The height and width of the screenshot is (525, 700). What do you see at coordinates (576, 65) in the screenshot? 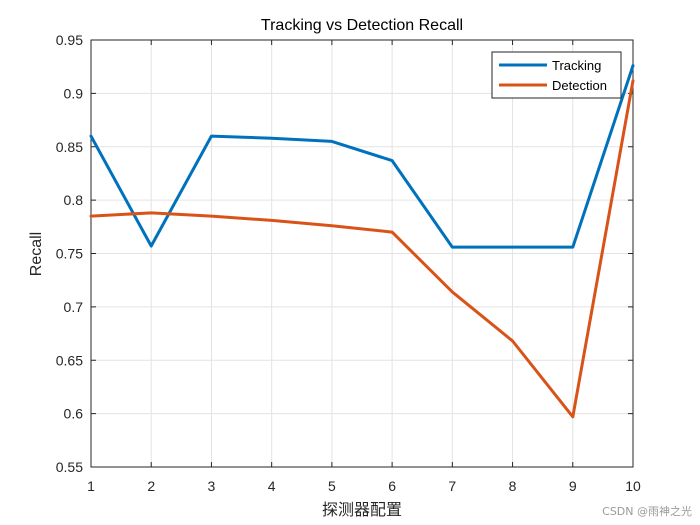
I see `legend-label-tracking: Tracking` at bounding box center [576, 65].